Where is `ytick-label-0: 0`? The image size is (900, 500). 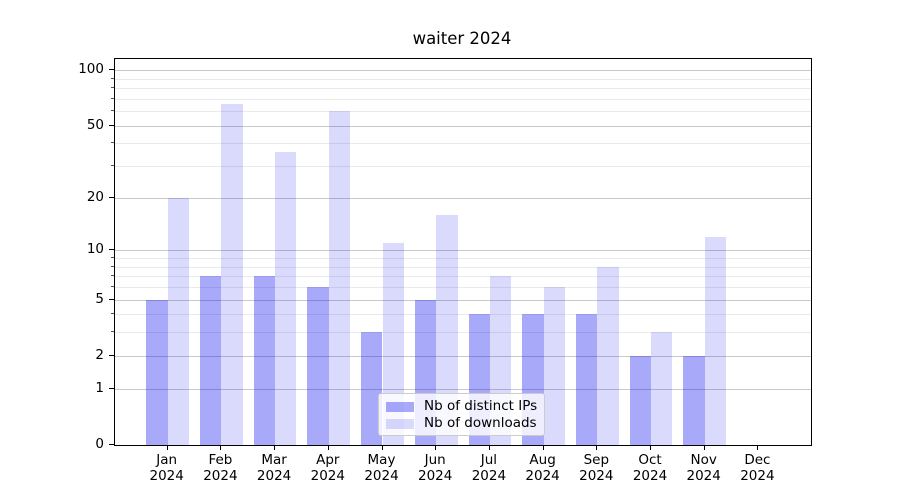
ytick-label-0: 0 is located at coordinates (99, 444).